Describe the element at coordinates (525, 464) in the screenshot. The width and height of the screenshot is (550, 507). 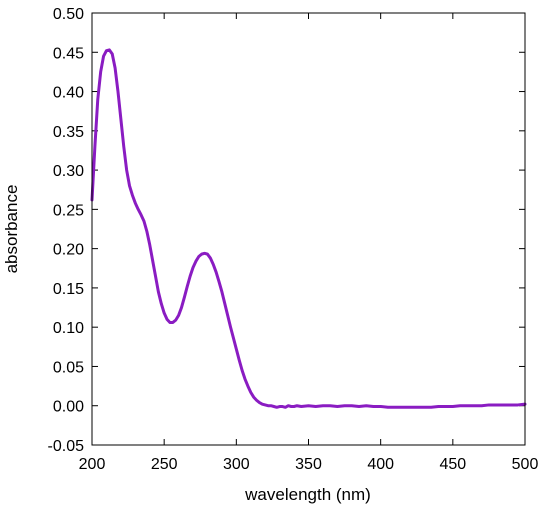
I see `x-tick-label: 500` at that location.